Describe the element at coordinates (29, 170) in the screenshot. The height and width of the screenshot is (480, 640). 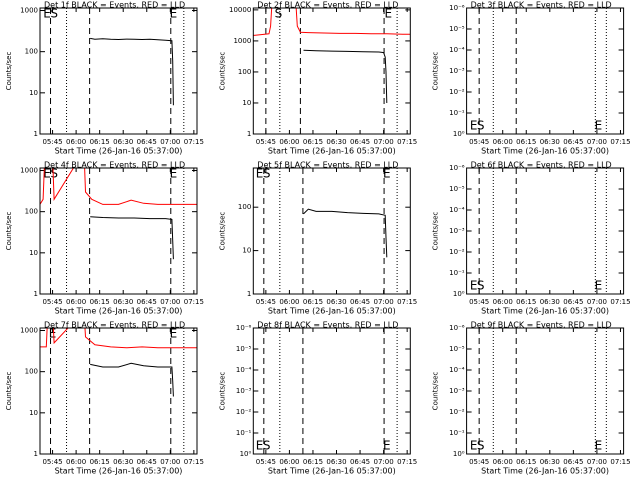
I see `y-tick-label: 1000` at that location.